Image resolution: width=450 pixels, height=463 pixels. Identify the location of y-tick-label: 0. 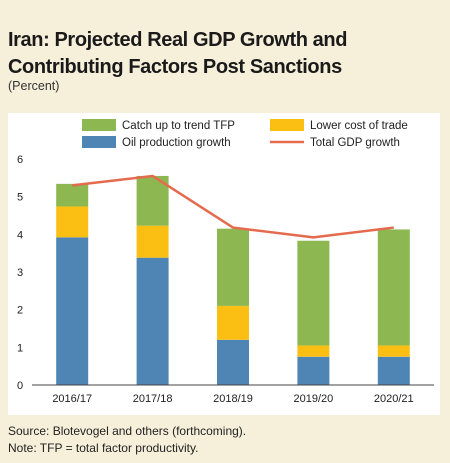
(20, 386).